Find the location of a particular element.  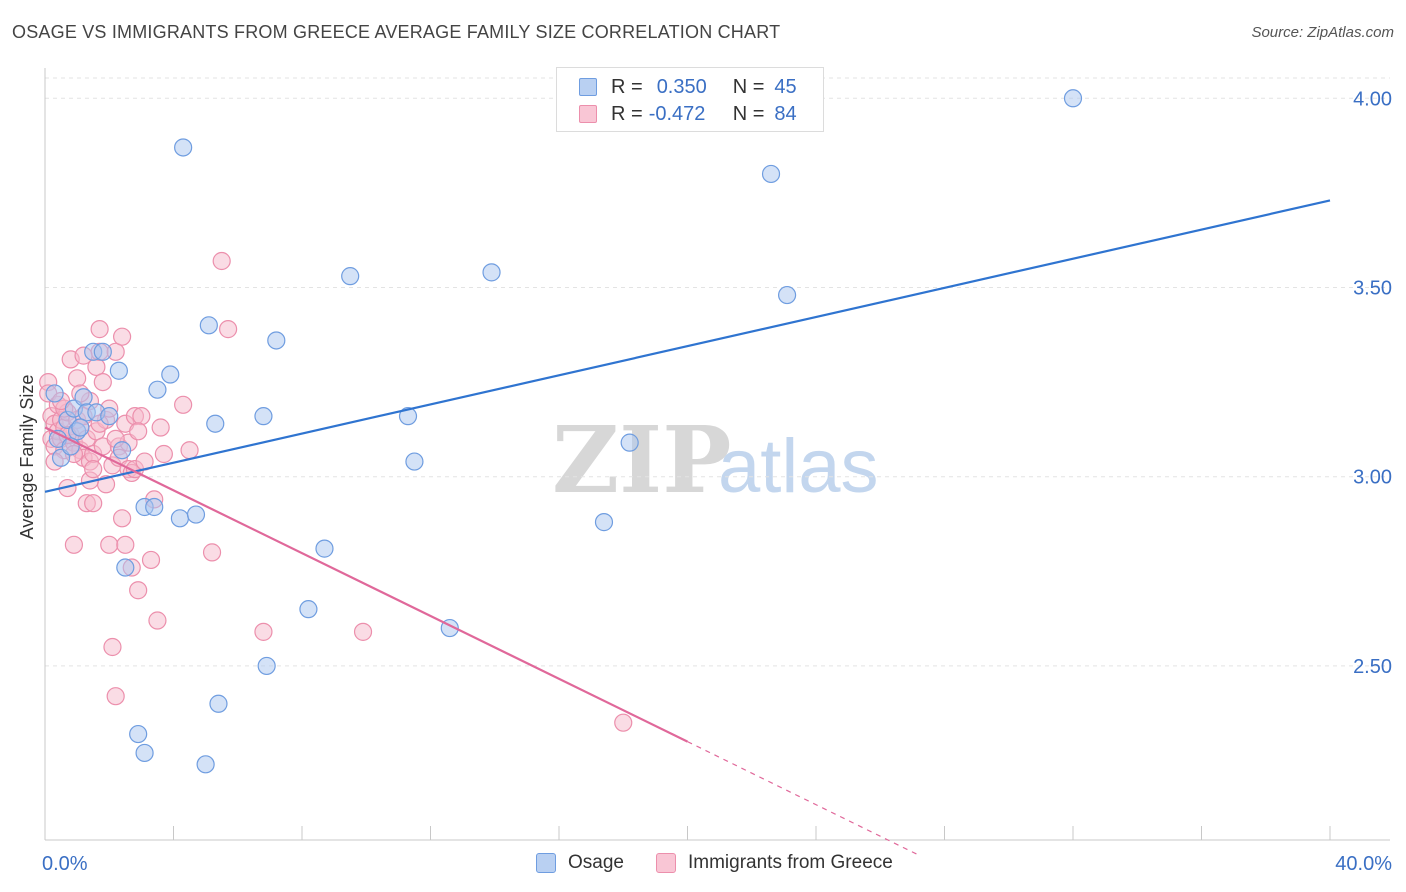

osage-swatch-icon is located at coordinates (588, 87).